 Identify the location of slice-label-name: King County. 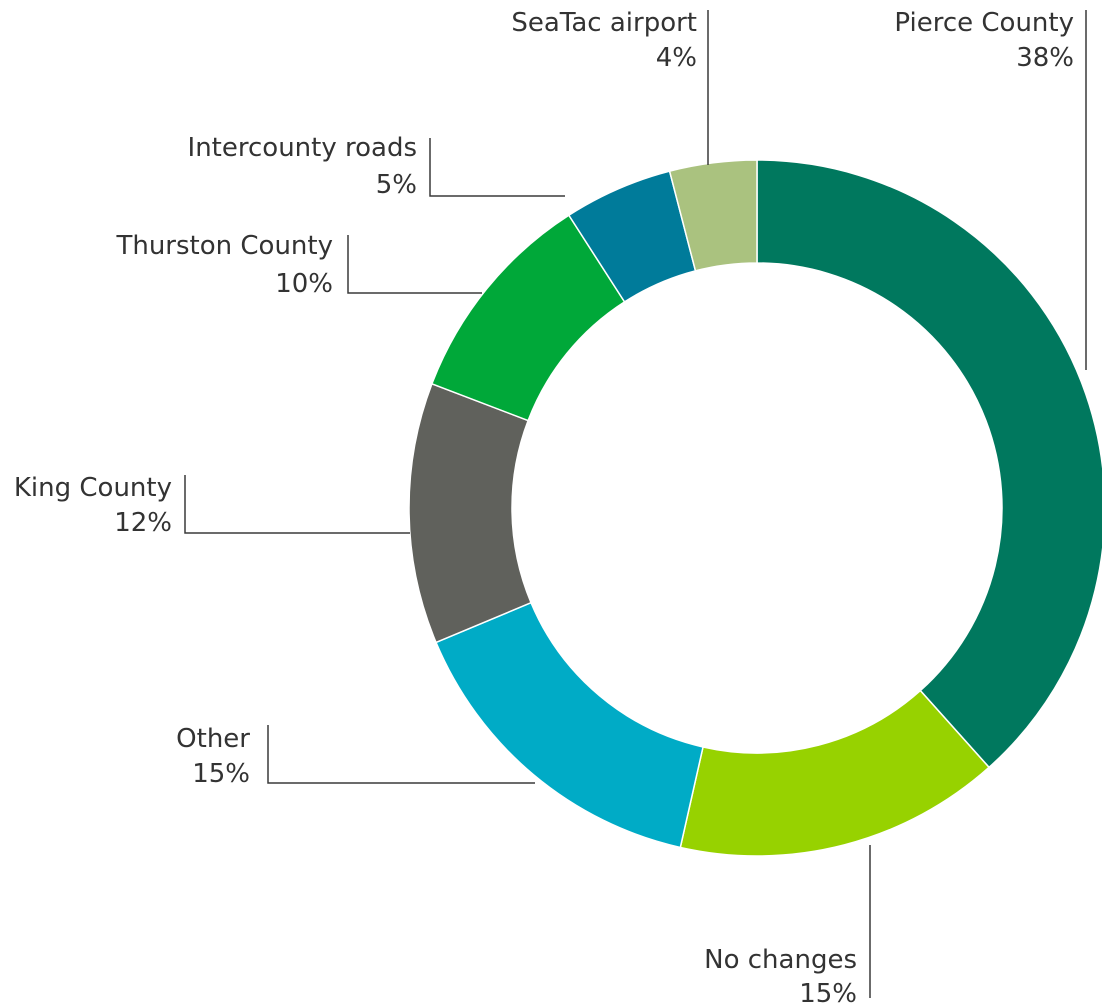
(93, 488).